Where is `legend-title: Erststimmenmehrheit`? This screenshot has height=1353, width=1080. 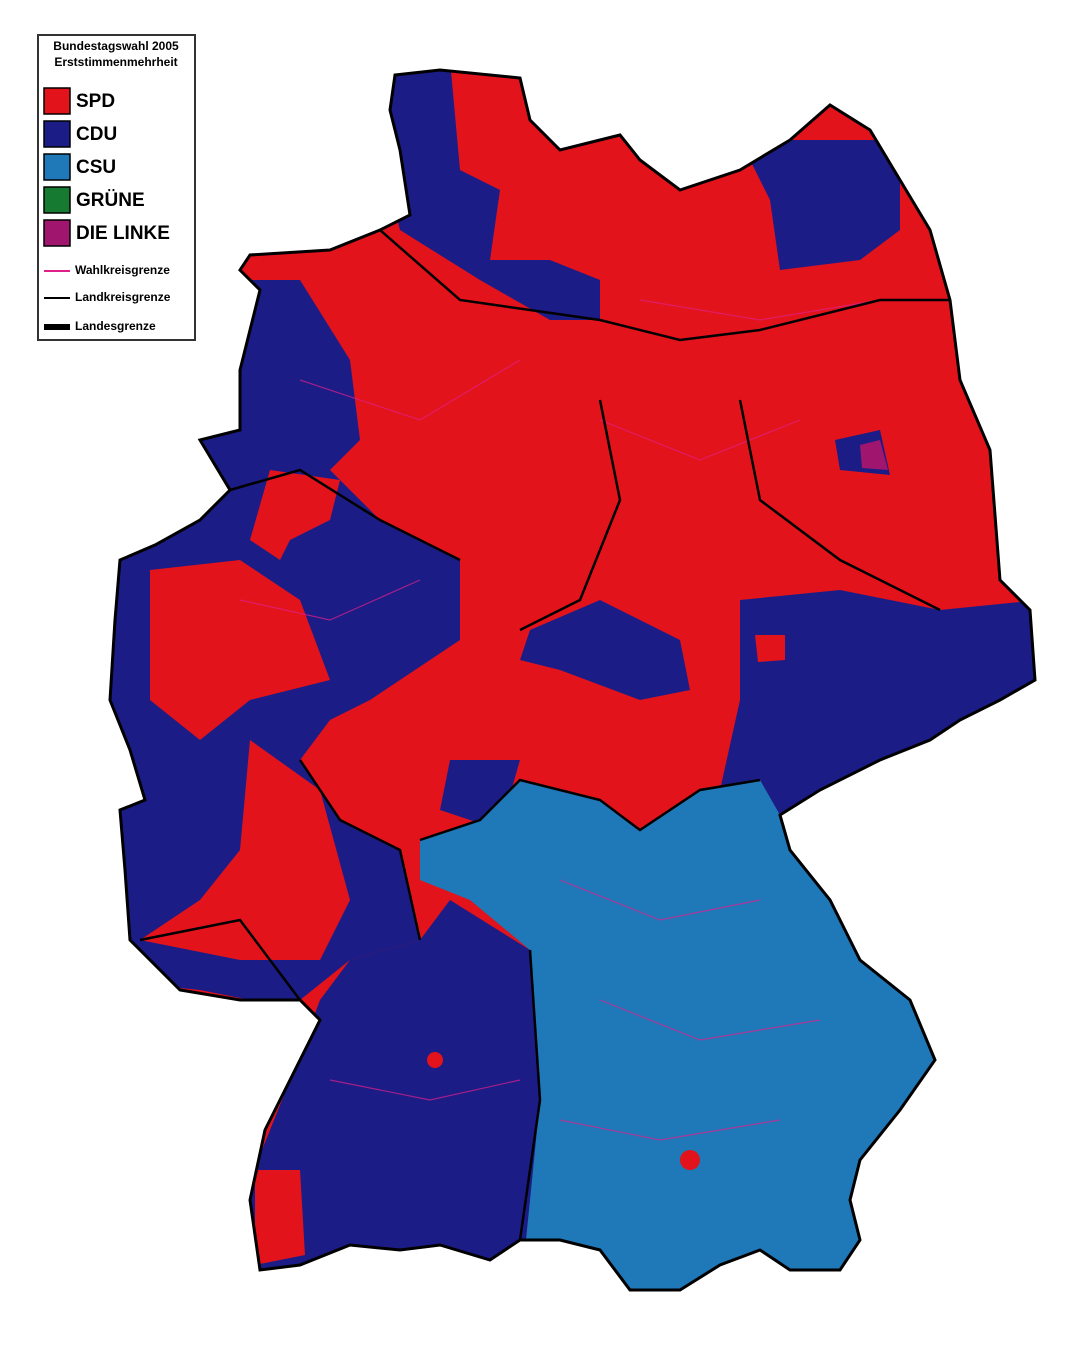 legend-title: Erststimmenmehrheit is located at coordinates (115, 62).